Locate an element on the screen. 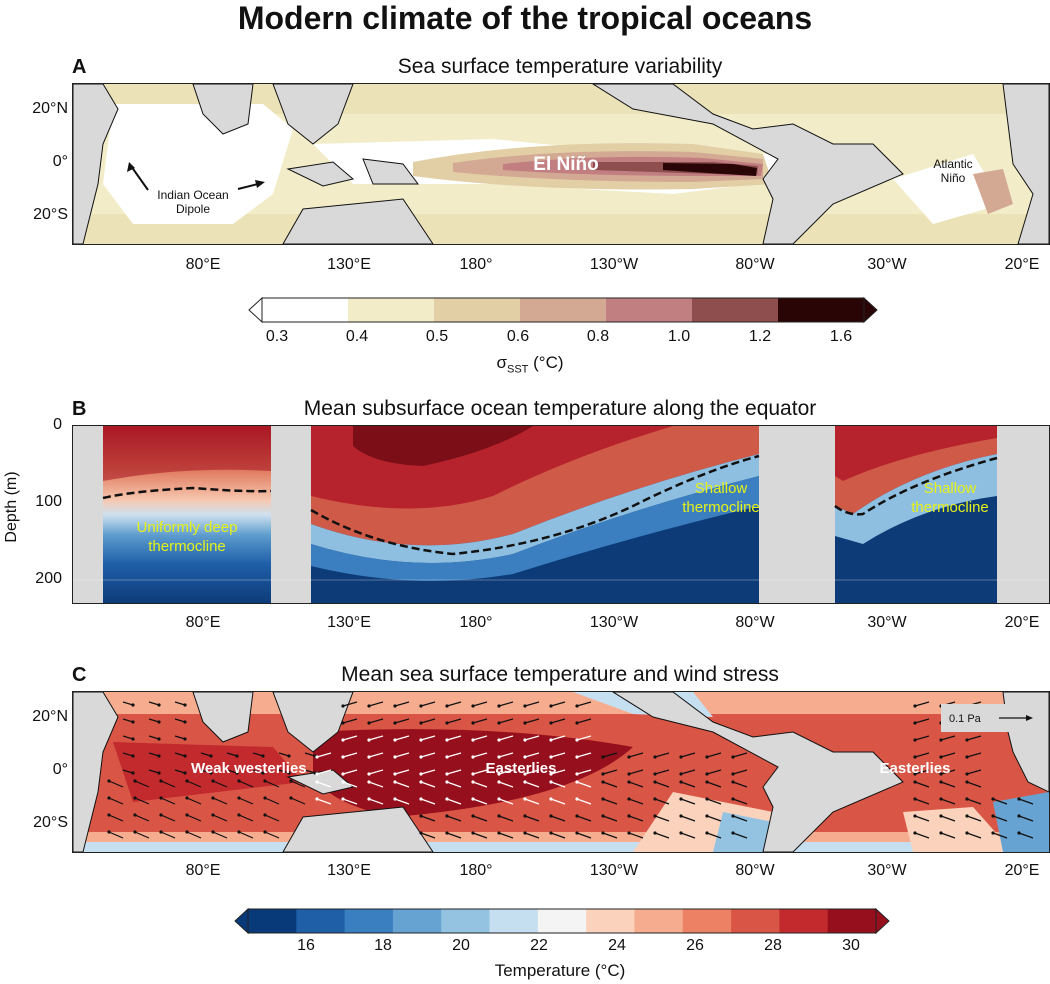 The image size is (1050, 984). panel-c-xtick-130w: 130°W is located at coordinates (614, 870).